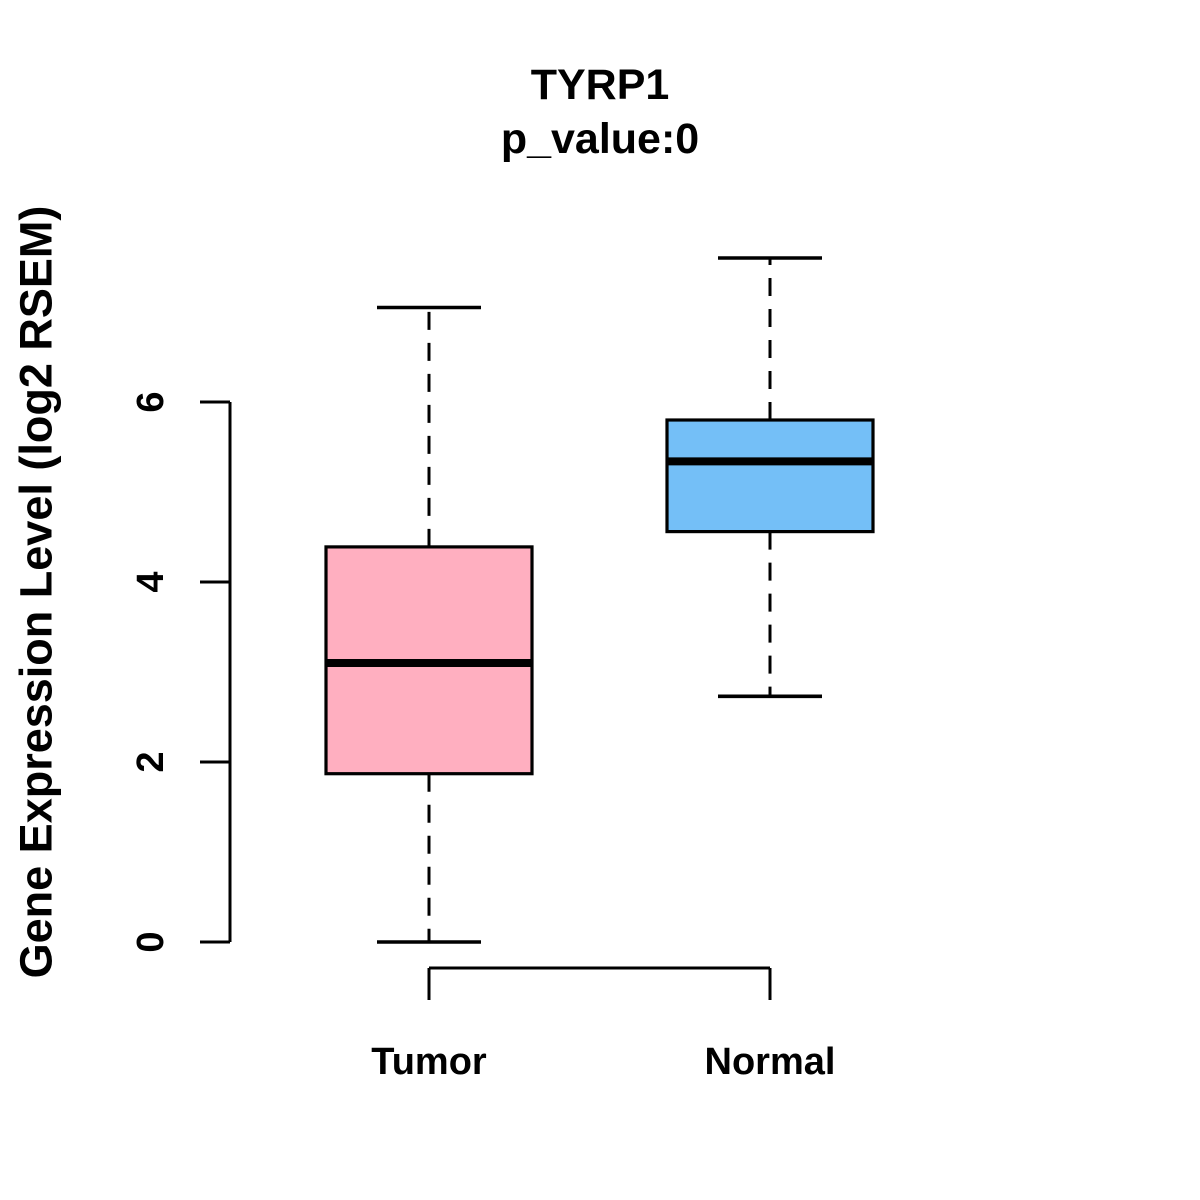 The height and width of the screenshot is (1200, 1200). I want to click on category-label-tumor: Tumor, so click(429, 1062).